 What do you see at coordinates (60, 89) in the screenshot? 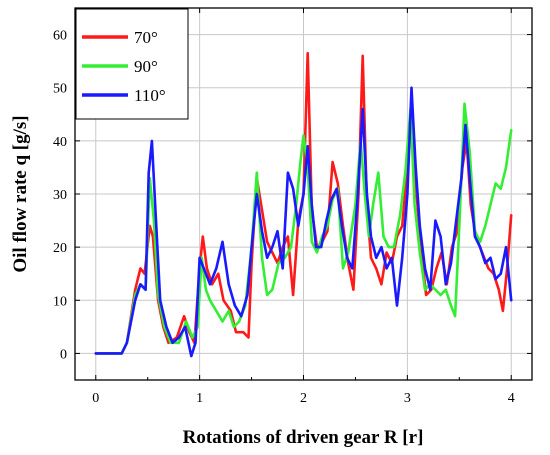
I see `y-tick-label: 50` at bounding box center [60, 89].